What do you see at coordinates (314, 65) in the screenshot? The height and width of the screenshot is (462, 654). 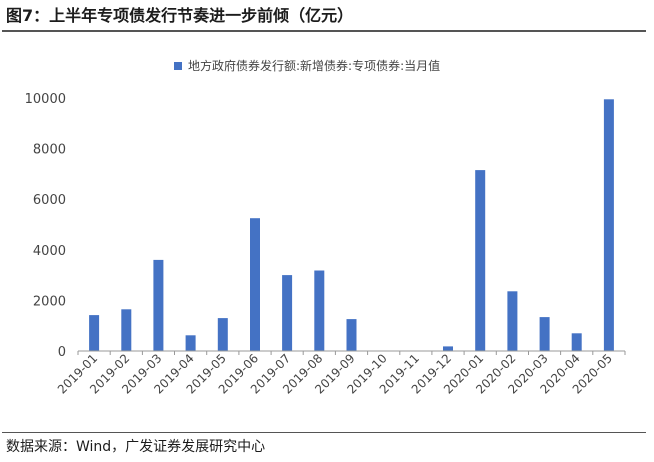 I see `legend-label: 地方政府债券发行额:新增债券:专项债券:当月值` at bounding box center [314, 65].